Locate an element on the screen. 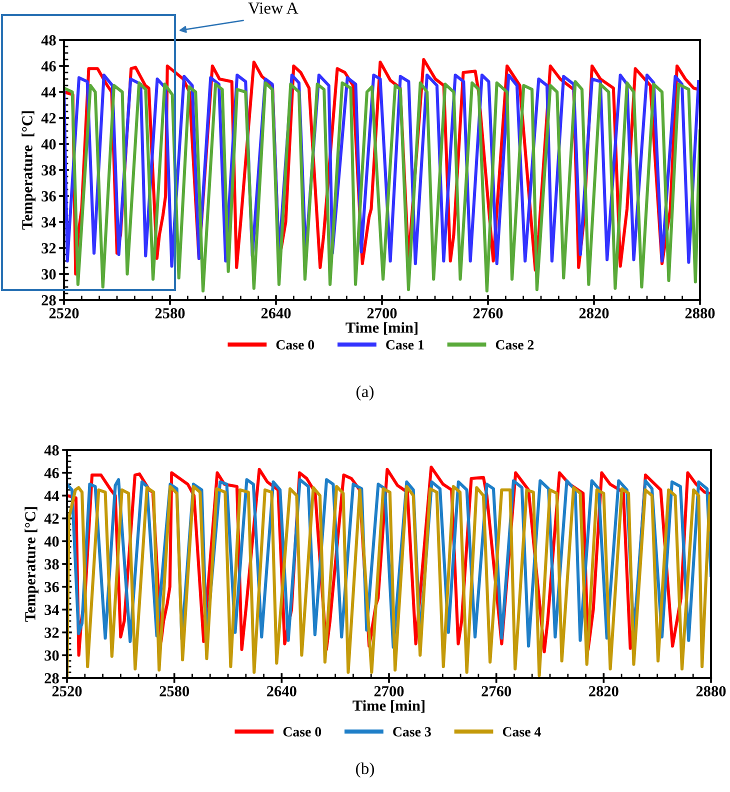  text: View A is located at coordinates (273, 8).